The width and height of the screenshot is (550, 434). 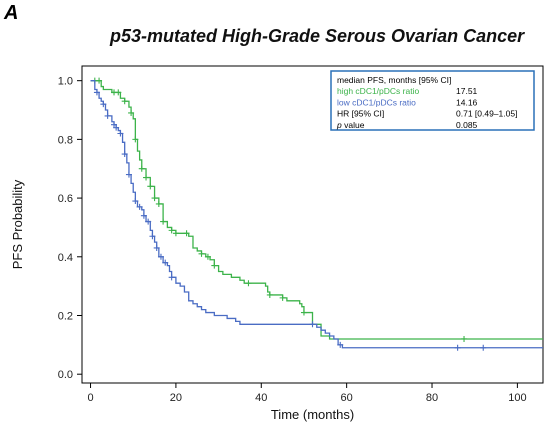 What do you see at coordinates (517, 398) in the screenshot?
I see `x-tick-label: 100` at bounding box center [517, 398].